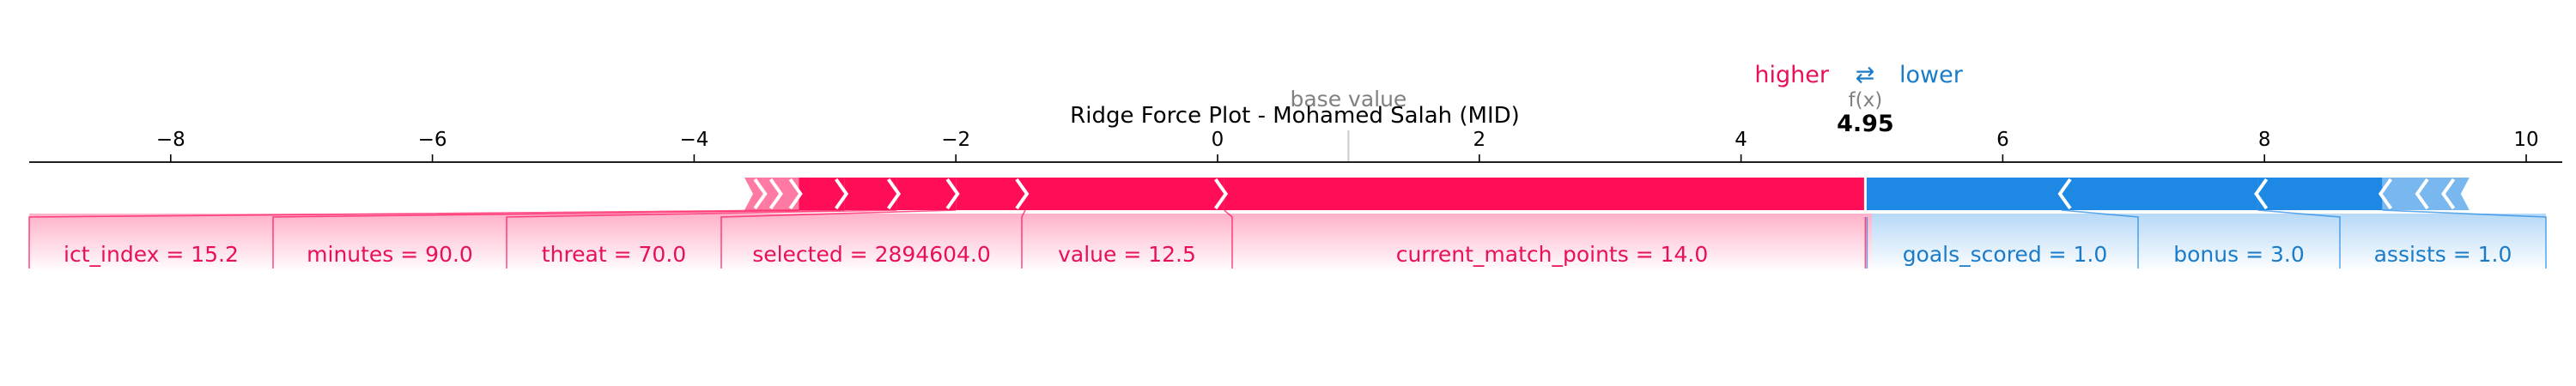 The image size is (2576, 386). What do you see at coordinates (1295, 116) in the screenshot?
I see `chart-title: Ridge Force Plot - Mohamed Salah (MID)` at bounding box center [1295, 116].